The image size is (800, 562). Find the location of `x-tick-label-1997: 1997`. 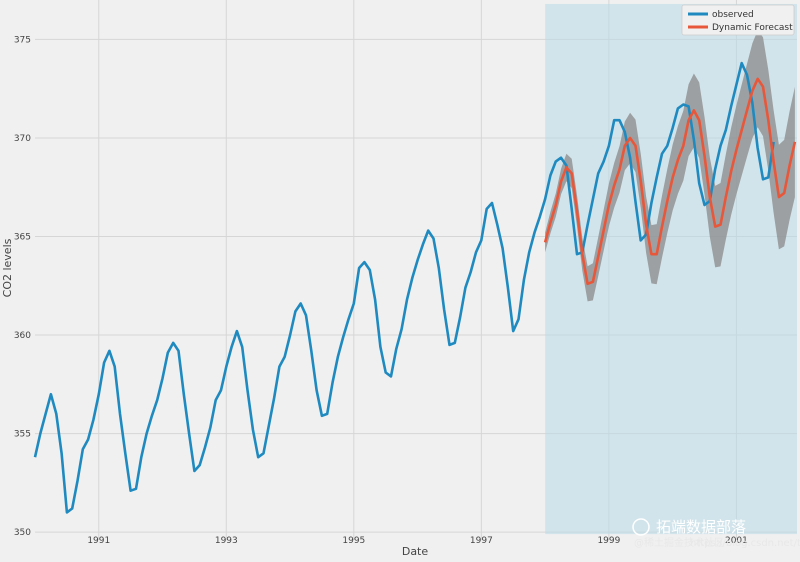

x-tick-label-1997: 1997 is located at coordinates (481, 541).